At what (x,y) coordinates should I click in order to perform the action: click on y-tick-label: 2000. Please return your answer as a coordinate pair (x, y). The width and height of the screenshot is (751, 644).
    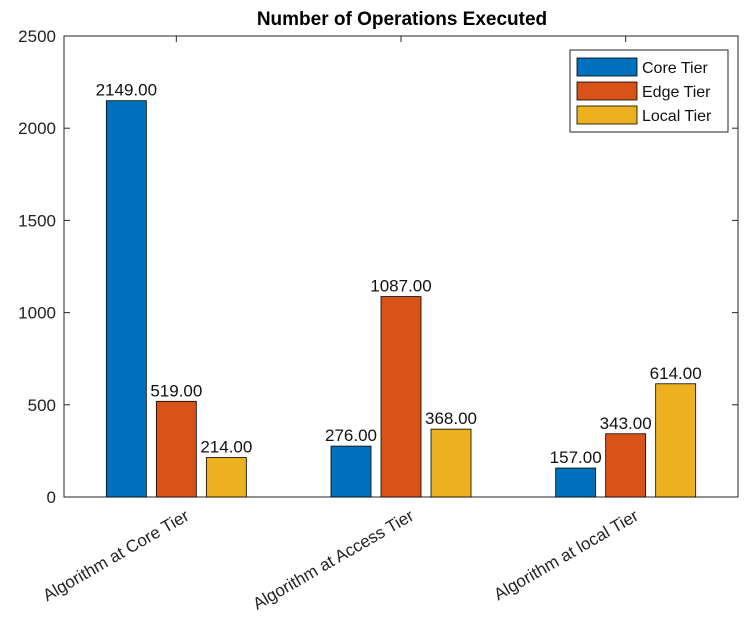
    Looking at the image, I should click on (37, 128).